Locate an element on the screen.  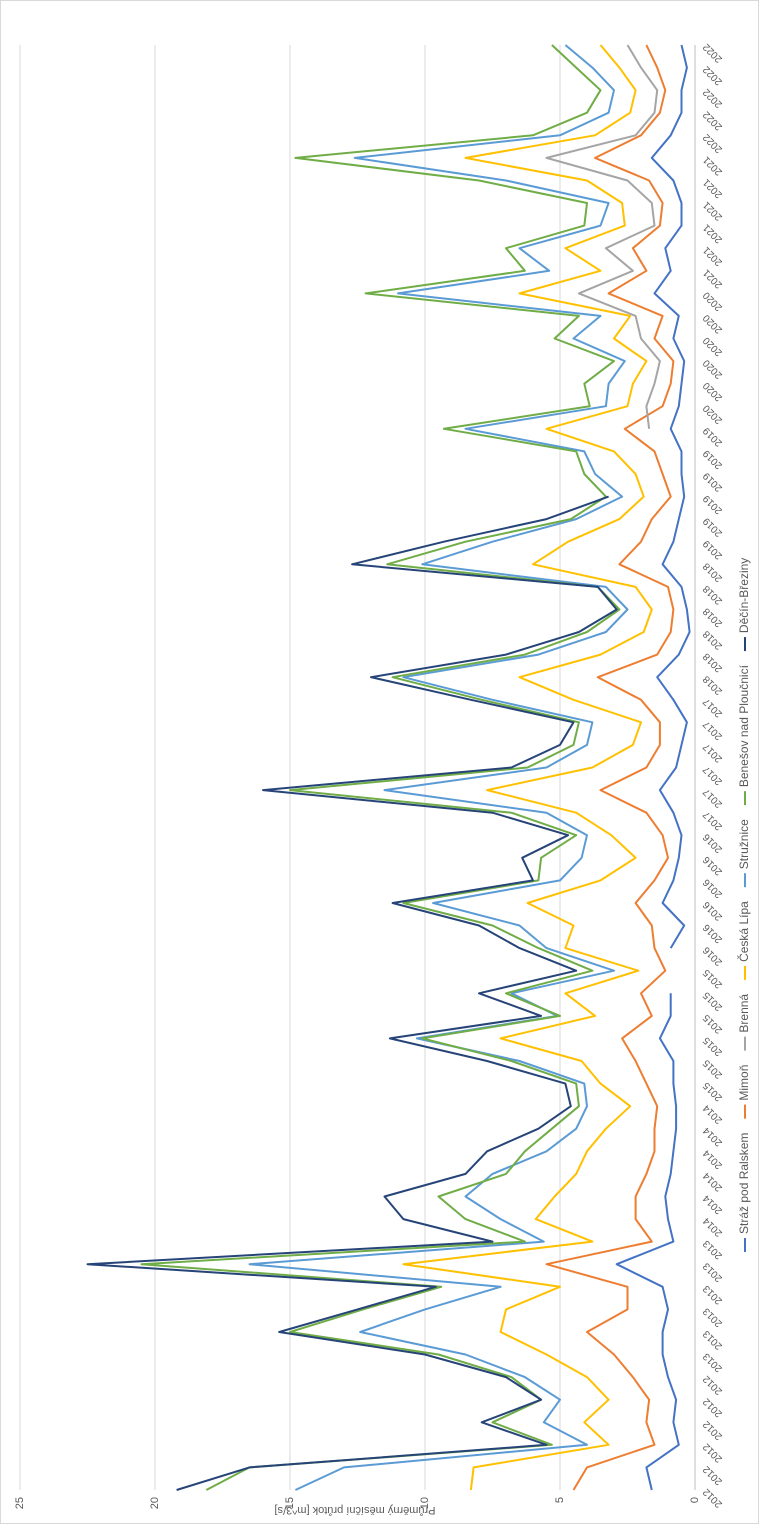
legend-label: Brenná is located at coordinates (744, 1013).